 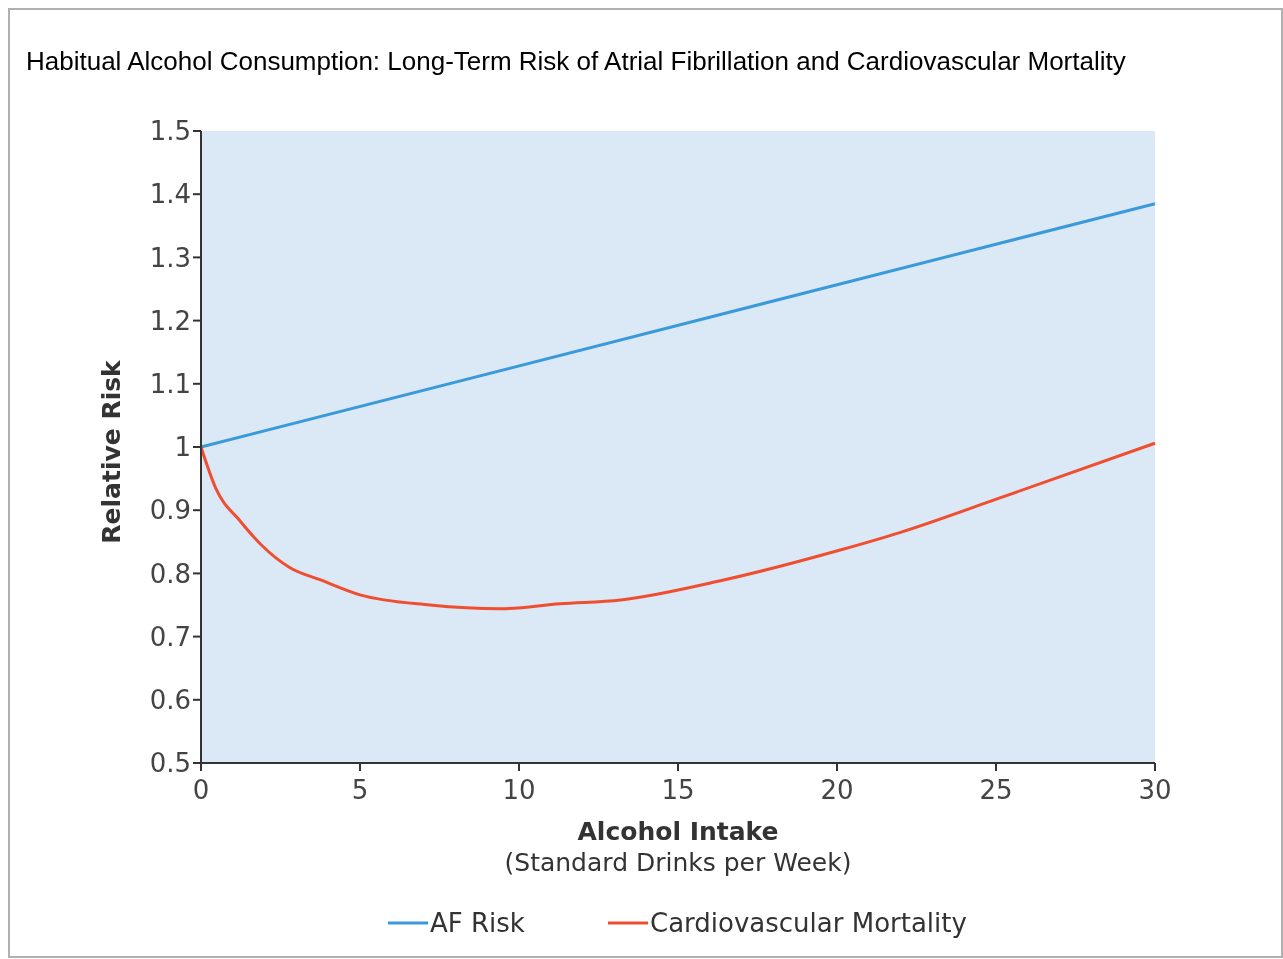 I want to click on y-tick-label: 0.6, so click(x=170, y=699).